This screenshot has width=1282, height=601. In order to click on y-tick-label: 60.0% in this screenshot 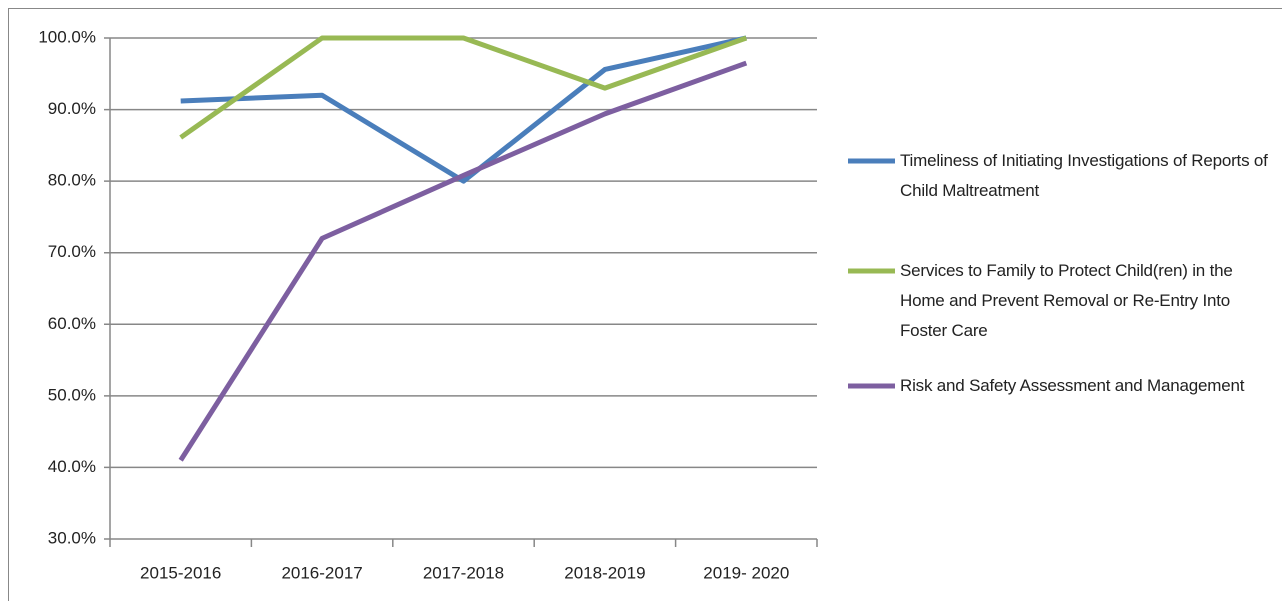, I will do `click(72, 323)`.